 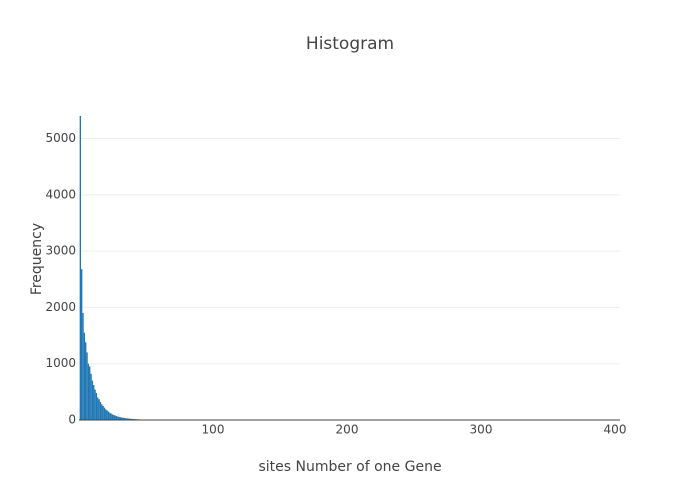 What do you see at coordinates (615, 430) in the screenshot?
I see `x-tick-label: 400` at bounding box center [615, 430].